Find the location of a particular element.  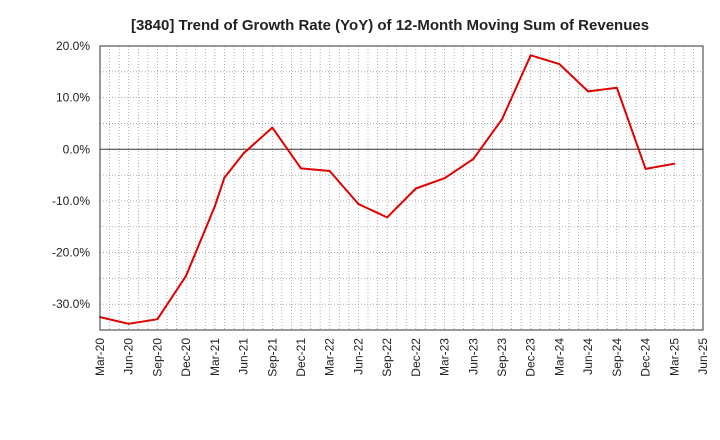

y-tick-label: 0.0% is located at coordinates (77, 149).